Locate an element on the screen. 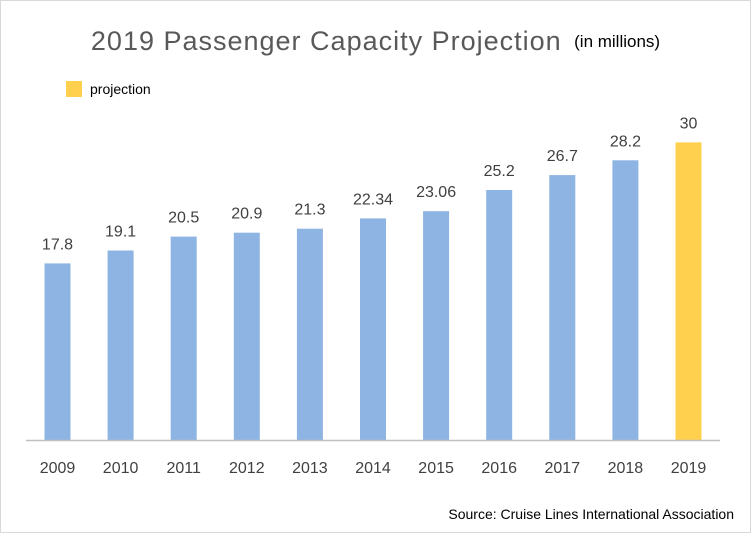 This screenshot has height=533, width=751. x-tick-label-2013: 2013 is located at coordinates (310, 468).